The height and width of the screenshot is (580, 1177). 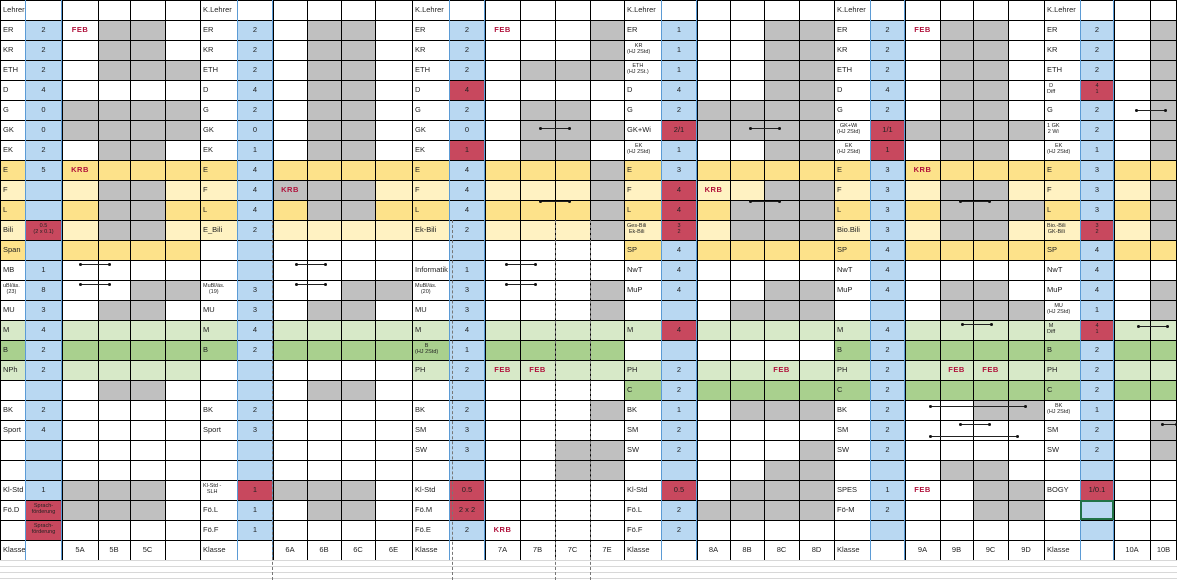 I want to click on subject-label: SP, so click(x=642, y=250).